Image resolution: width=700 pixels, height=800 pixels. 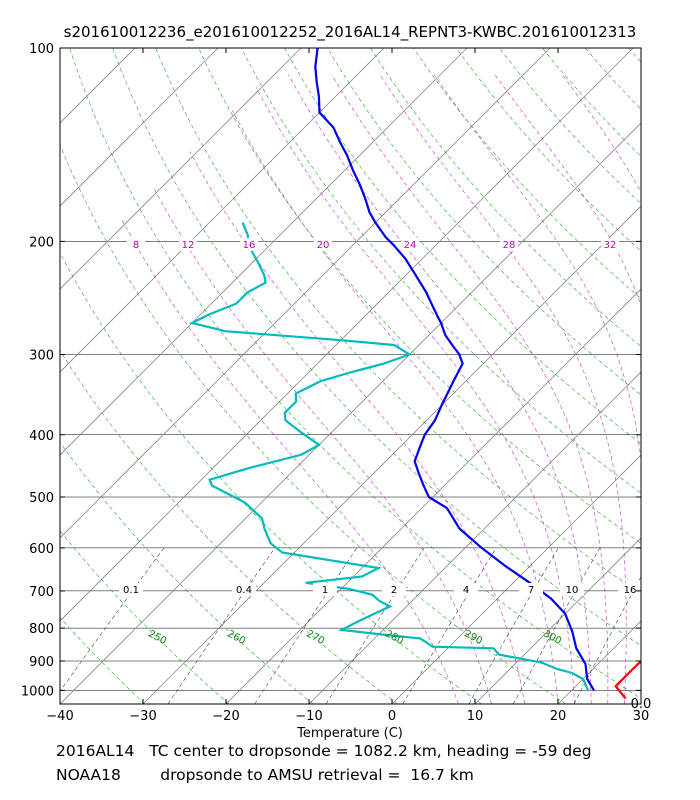 I want to click on x-axis-label: Temperature (C), so click(x=349, y=733).